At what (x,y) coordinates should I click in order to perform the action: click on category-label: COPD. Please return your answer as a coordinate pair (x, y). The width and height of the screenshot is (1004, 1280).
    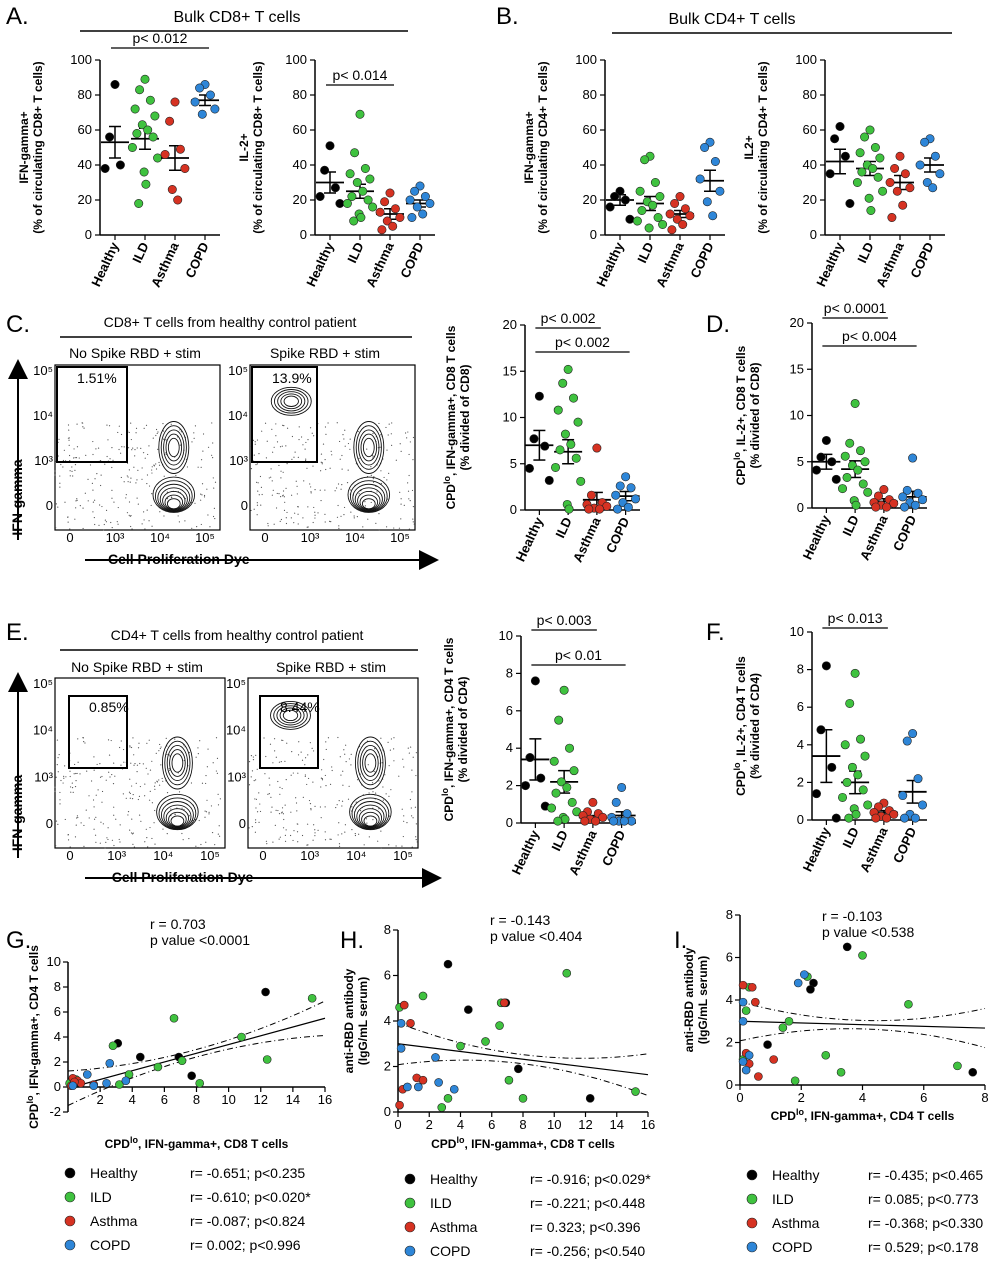
    Looking at the image, I should click on (196, 260).